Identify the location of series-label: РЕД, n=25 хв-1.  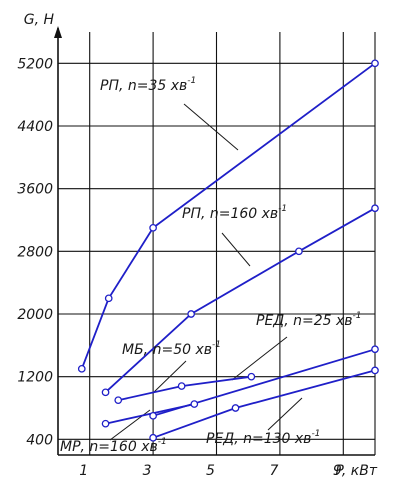
(309, 320).